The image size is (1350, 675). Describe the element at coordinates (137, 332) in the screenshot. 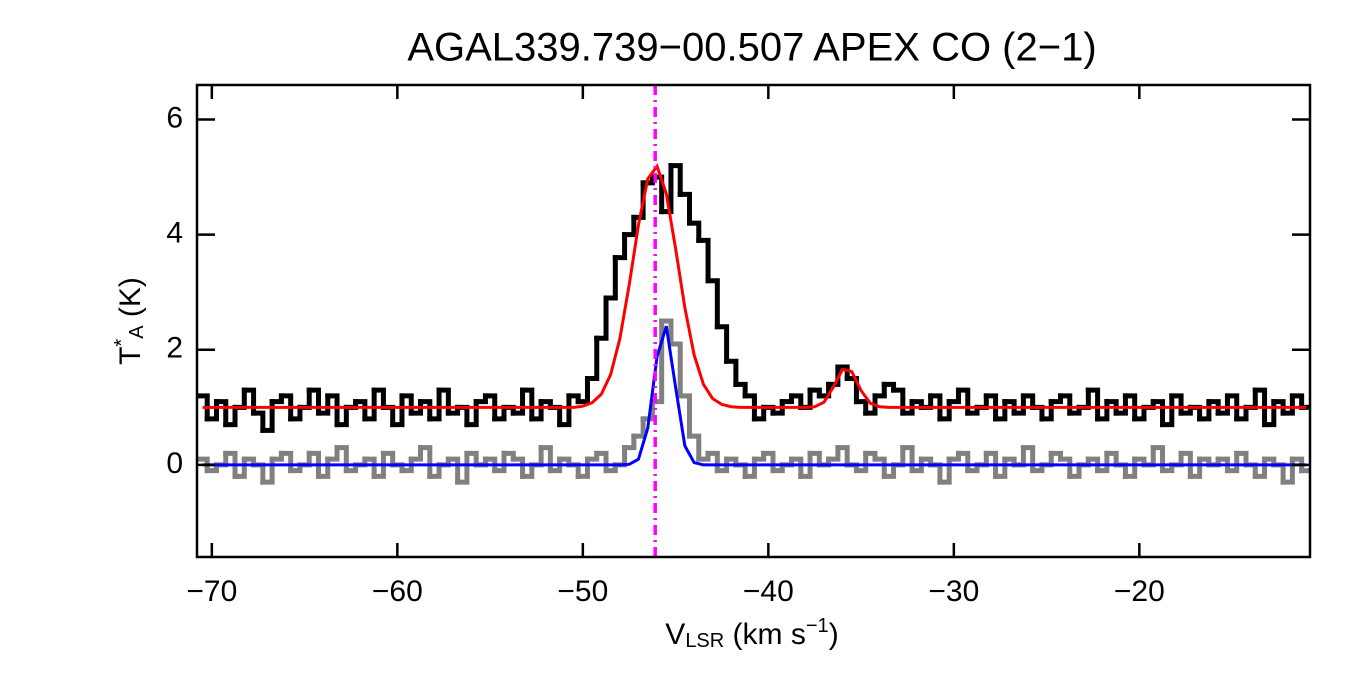

I see `axis-label-part: A` at that location.